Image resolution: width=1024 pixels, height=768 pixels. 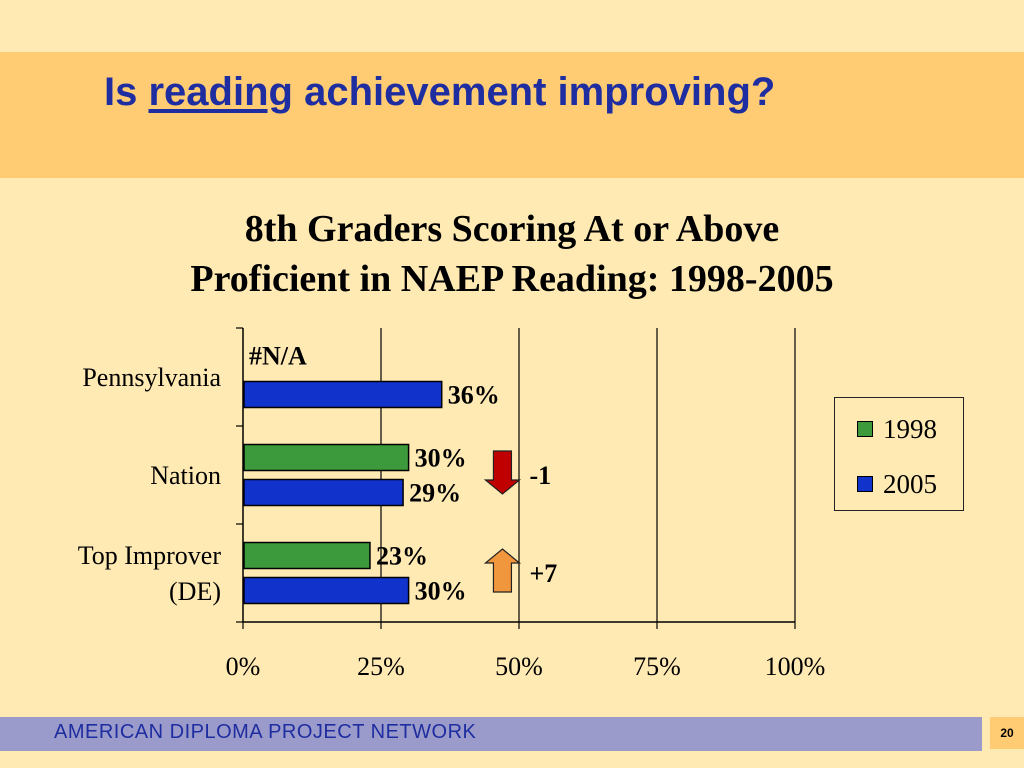 I want to click on category-label-top-improver-de: Top Improver, so click(x=150, y=555).